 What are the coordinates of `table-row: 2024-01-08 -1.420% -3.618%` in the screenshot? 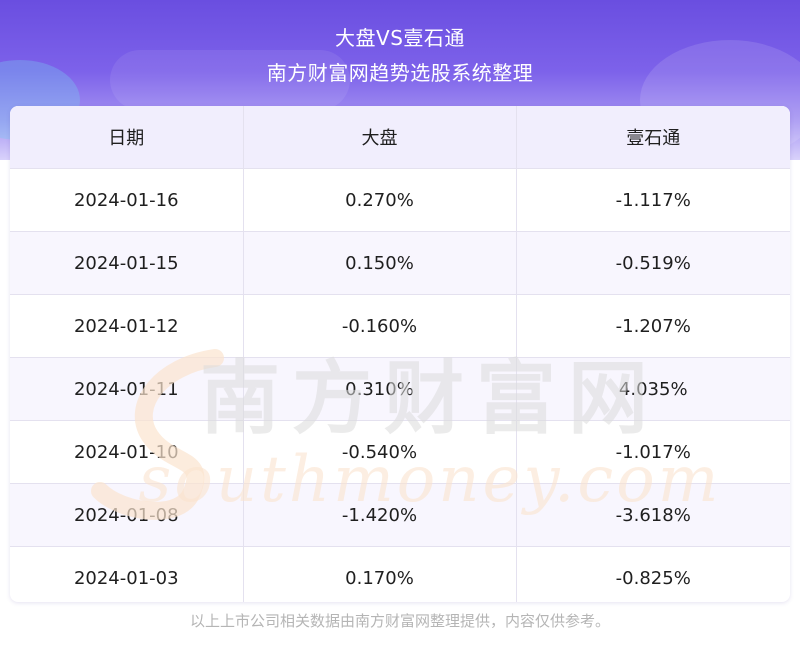 It's located at (400, 515).